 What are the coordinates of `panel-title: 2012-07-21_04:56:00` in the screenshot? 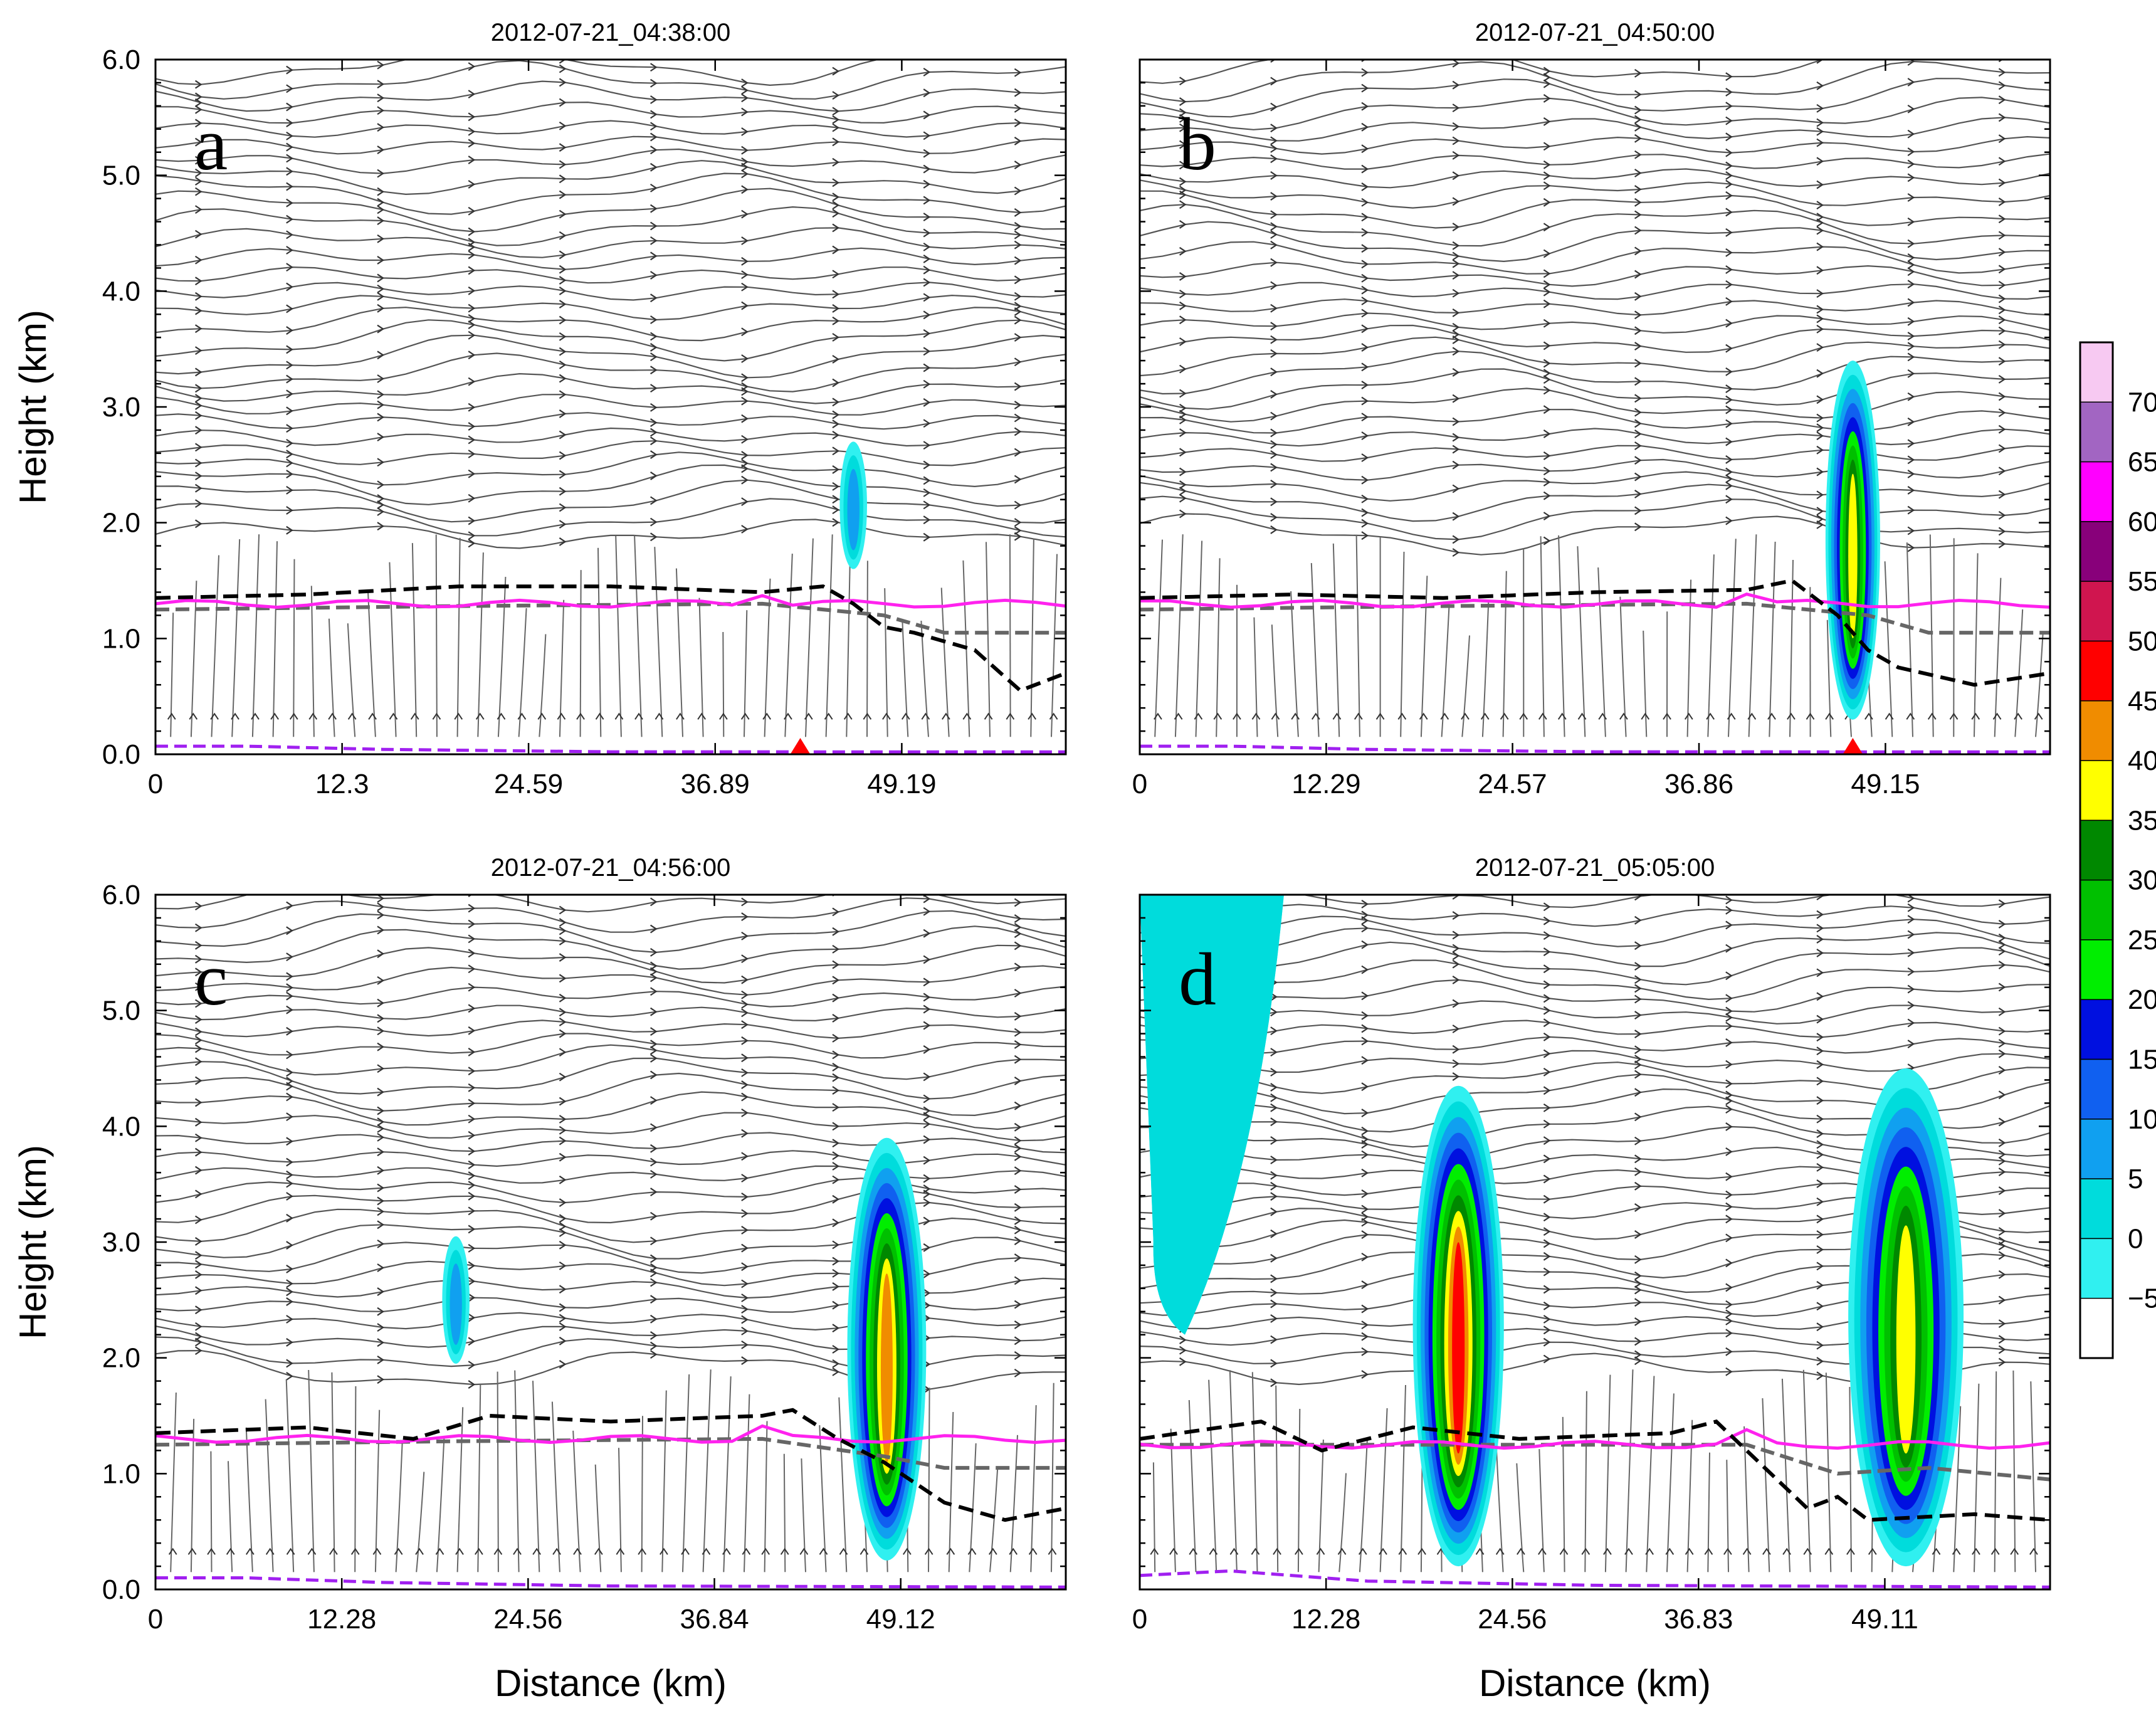 It's located at (611, 868).